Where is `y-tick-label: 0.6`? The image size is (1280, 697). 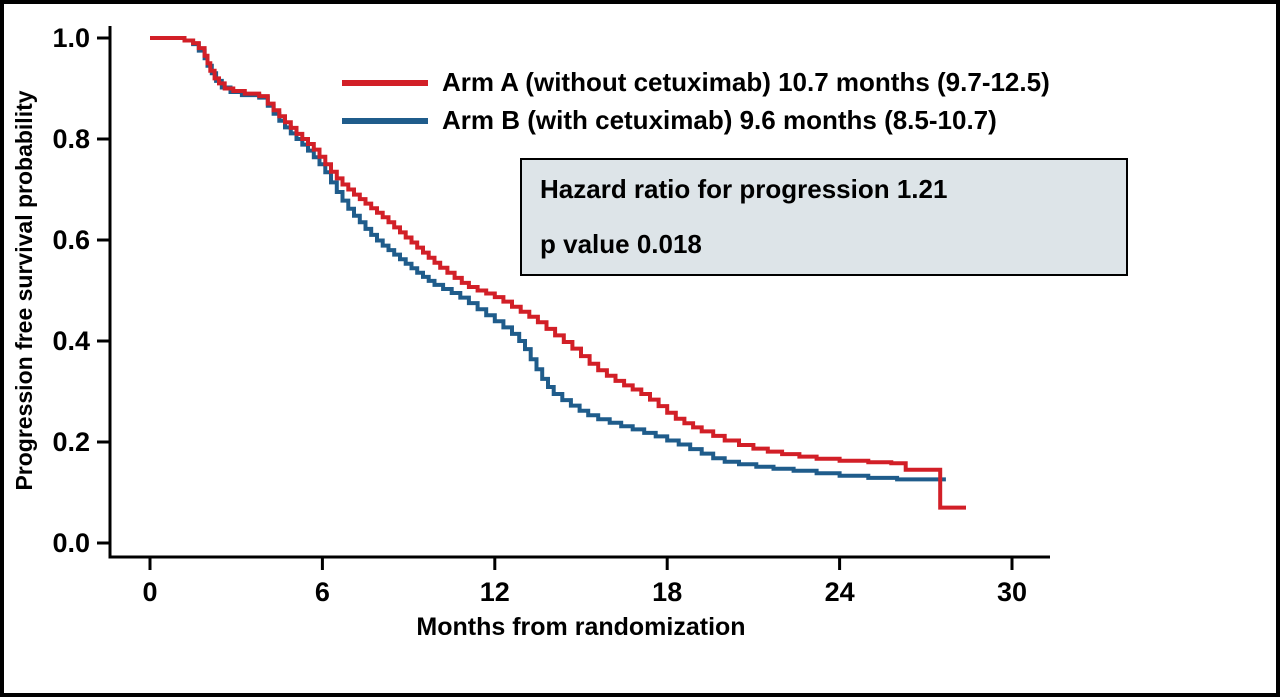
y-tick-label: 0.6 is located at coordinates (71, 240).